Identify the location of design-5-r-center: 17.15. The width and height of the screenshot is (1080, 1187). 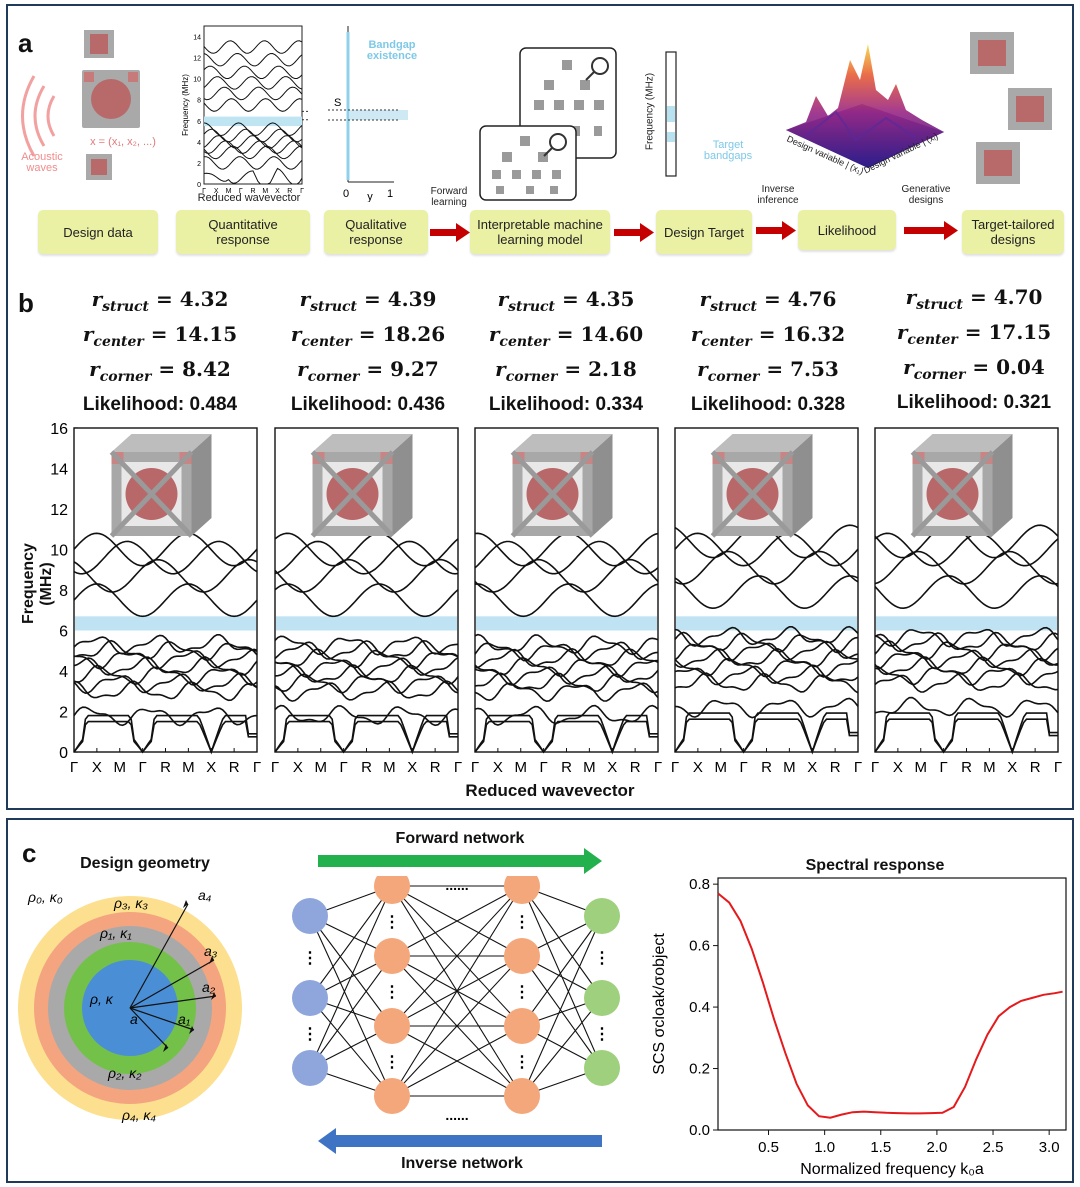
(1020, 332).